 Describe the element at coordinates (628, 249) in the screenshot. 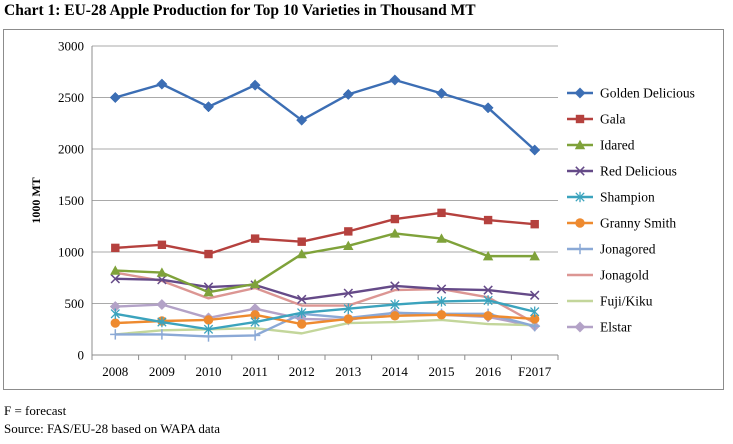

I see `legend-label-jonagored: Jonagored` at that location.